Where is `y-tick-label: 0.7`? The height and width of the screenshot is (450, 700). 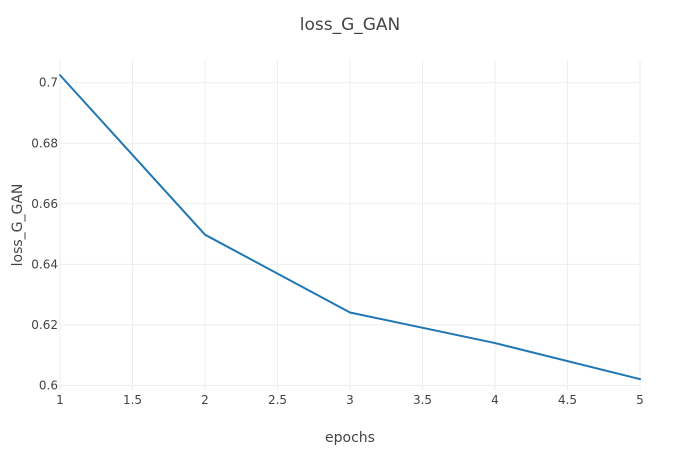
y-tick-label: 0.7 is located at coordinates (48, 83).